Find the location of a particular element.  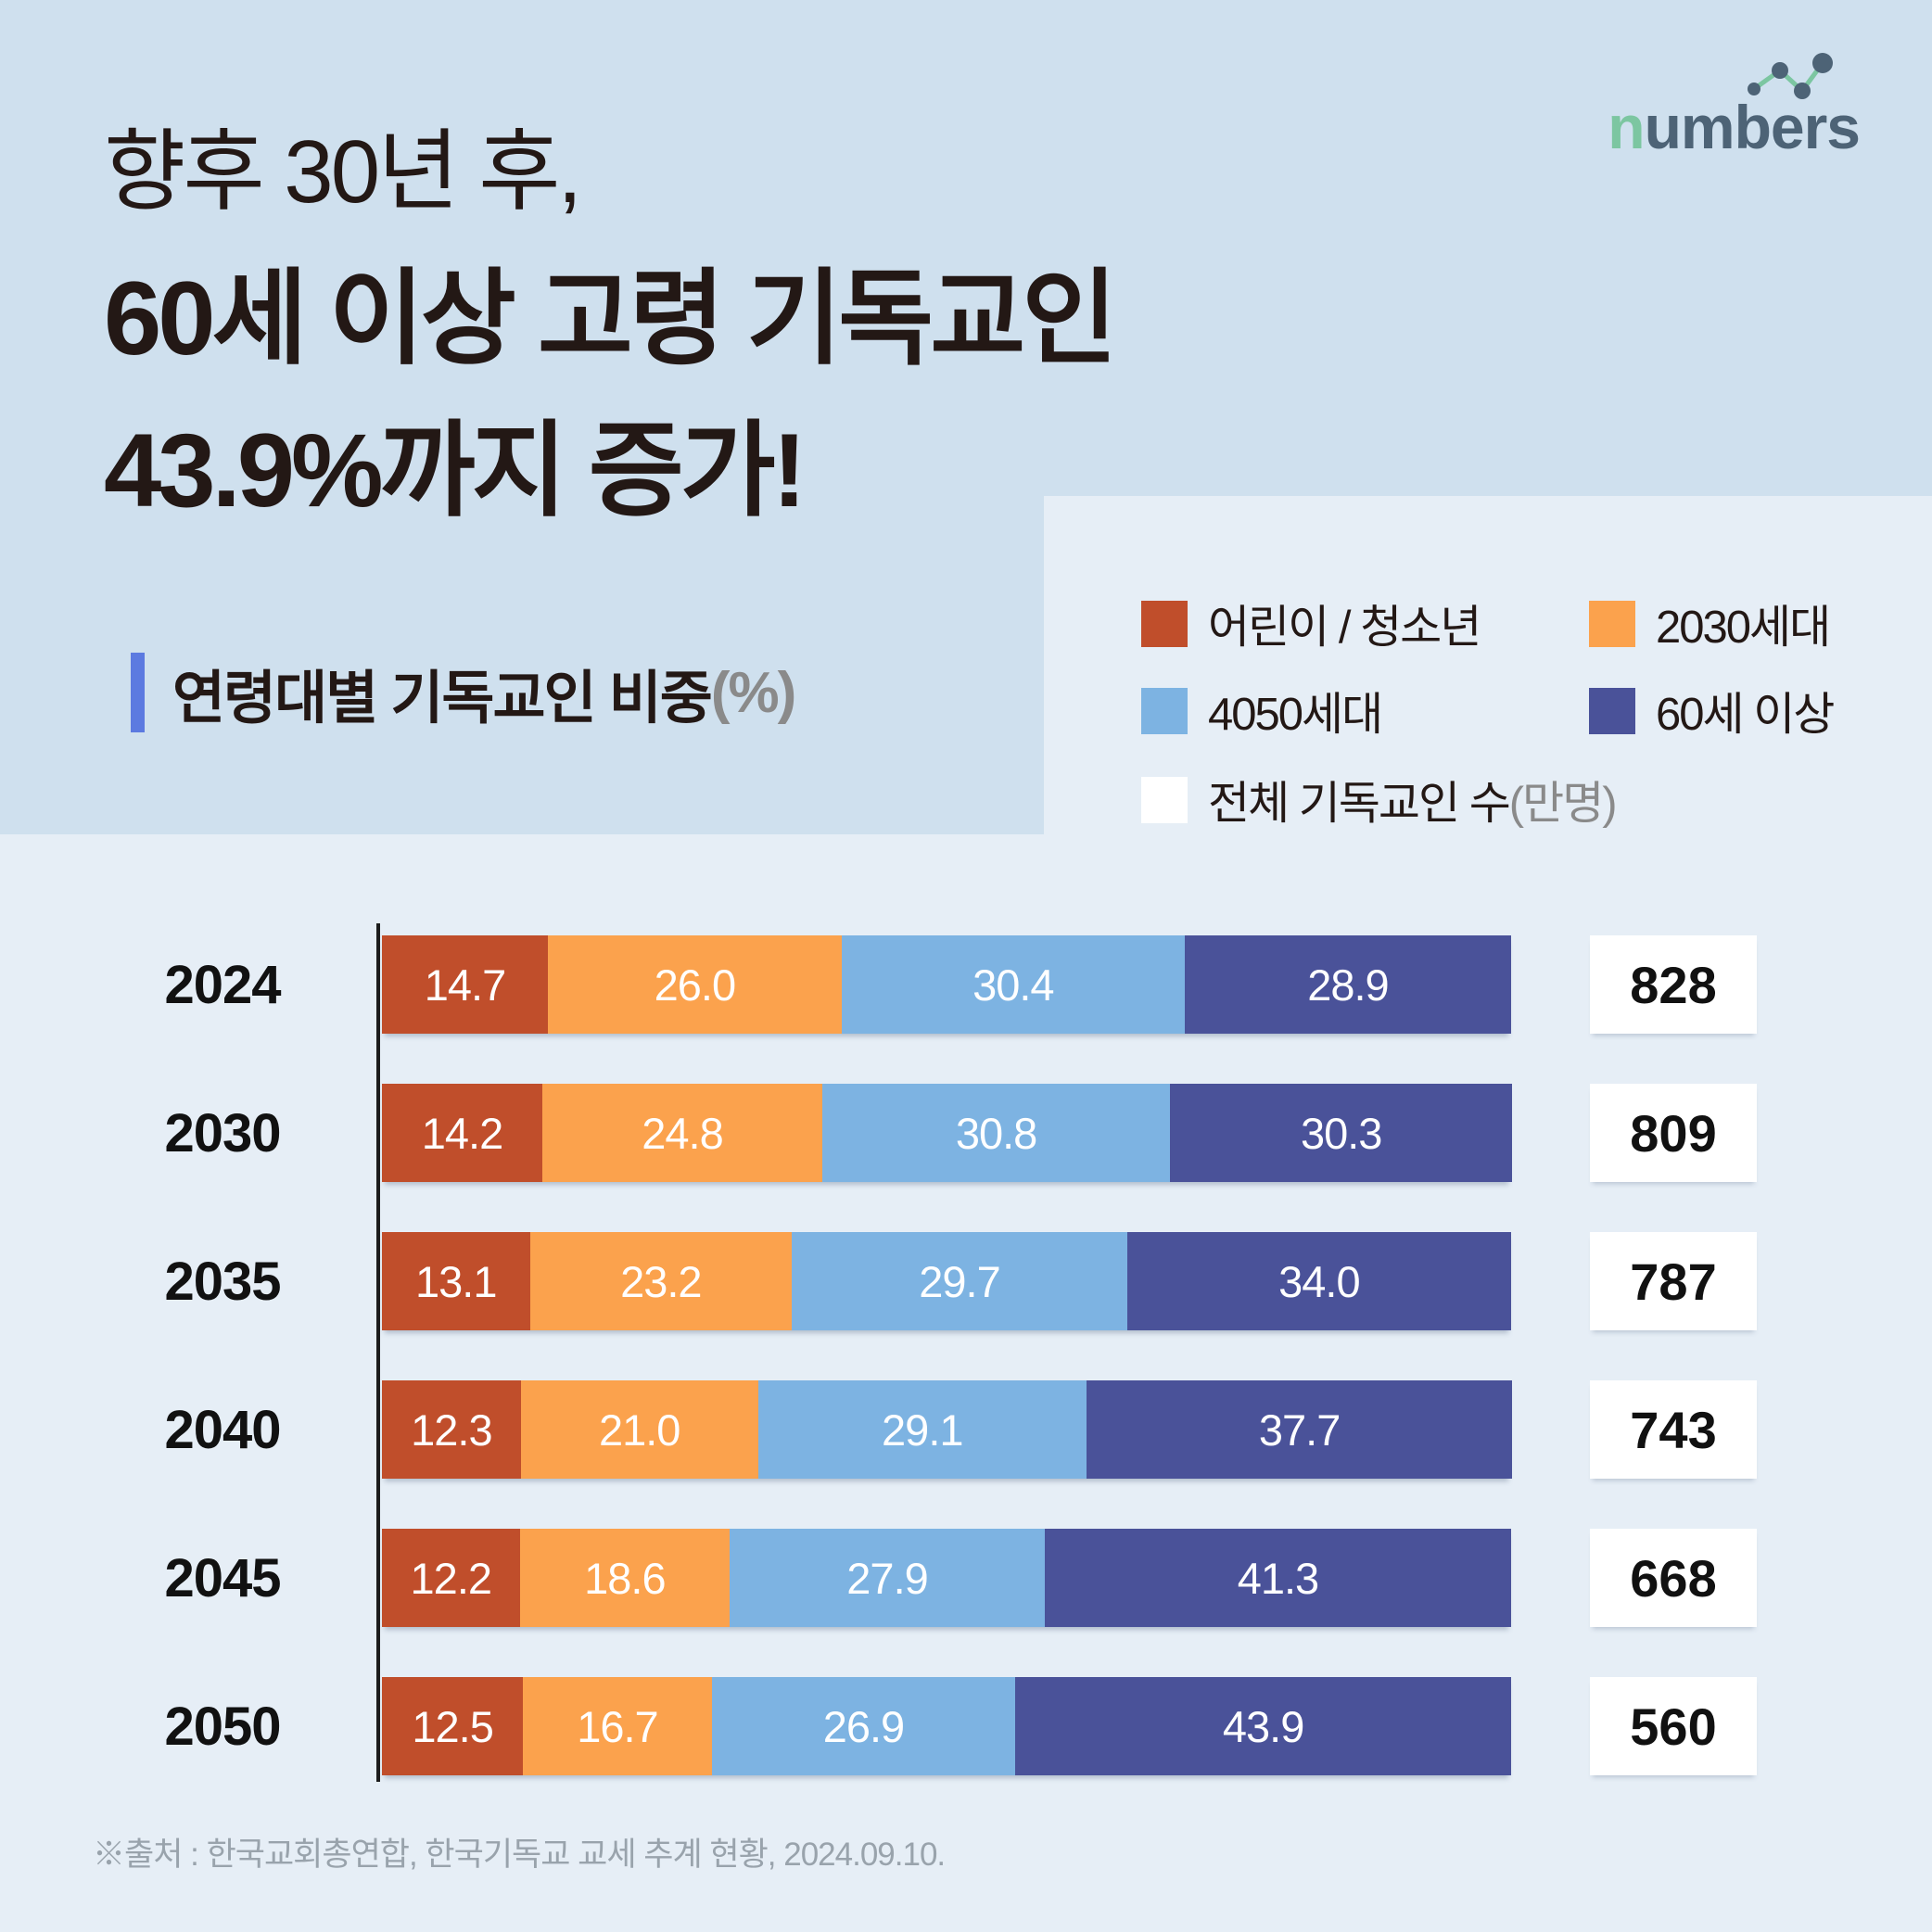

bar-segment: 14.2 is located at coordinates (462, 1133).